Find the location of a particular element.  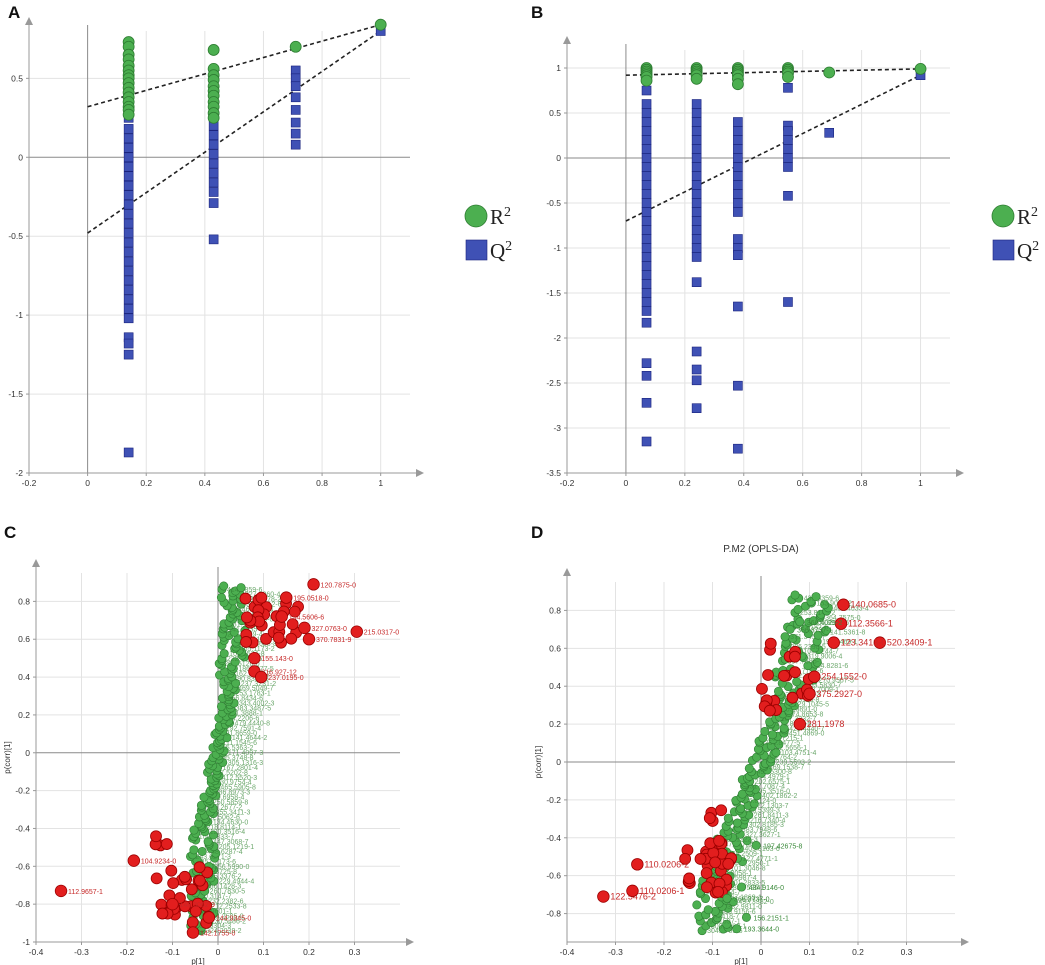

y-tick-label: 0.6 is located at coordinates (24, 639).